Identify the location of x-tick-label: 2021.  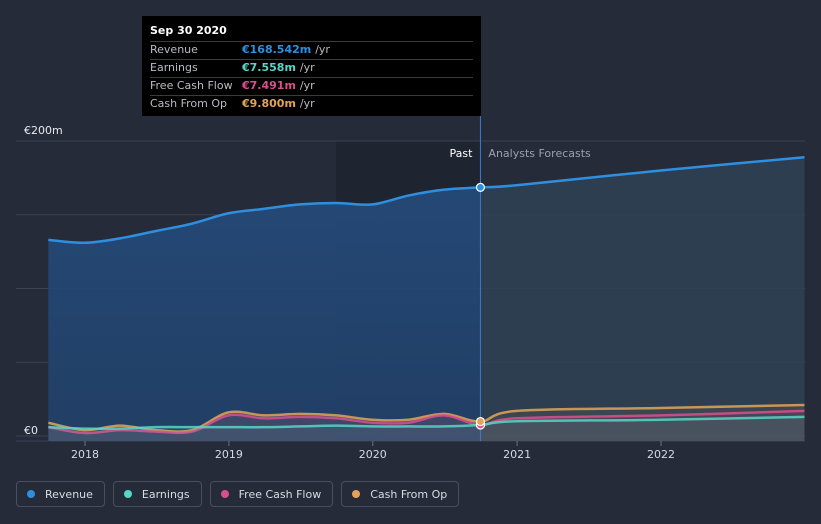
(517, 454).